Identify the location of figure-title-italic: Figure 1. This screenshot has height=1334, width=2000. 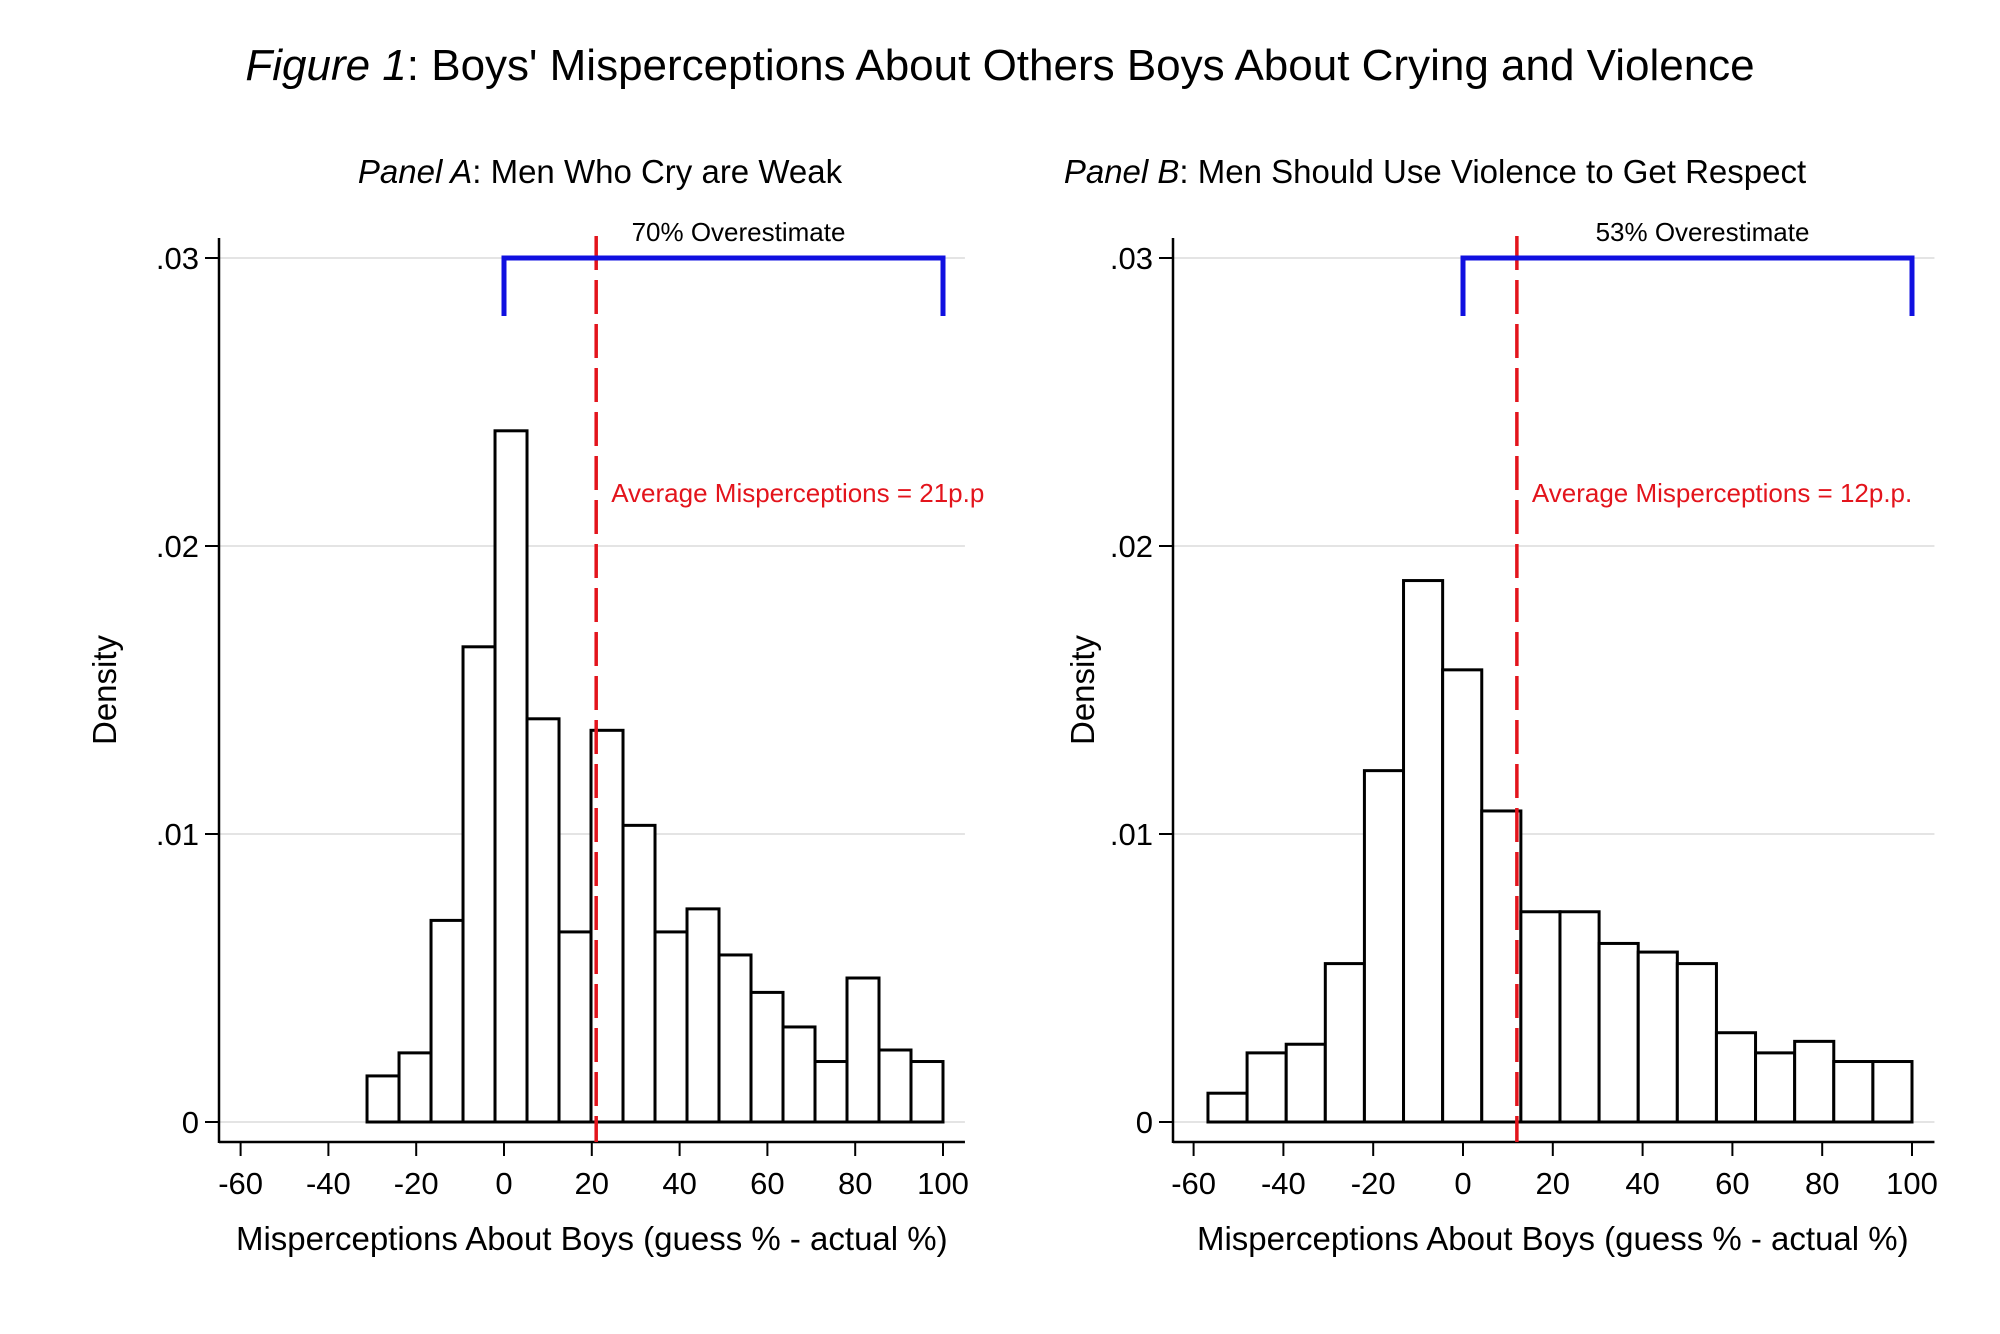
(325, 65).